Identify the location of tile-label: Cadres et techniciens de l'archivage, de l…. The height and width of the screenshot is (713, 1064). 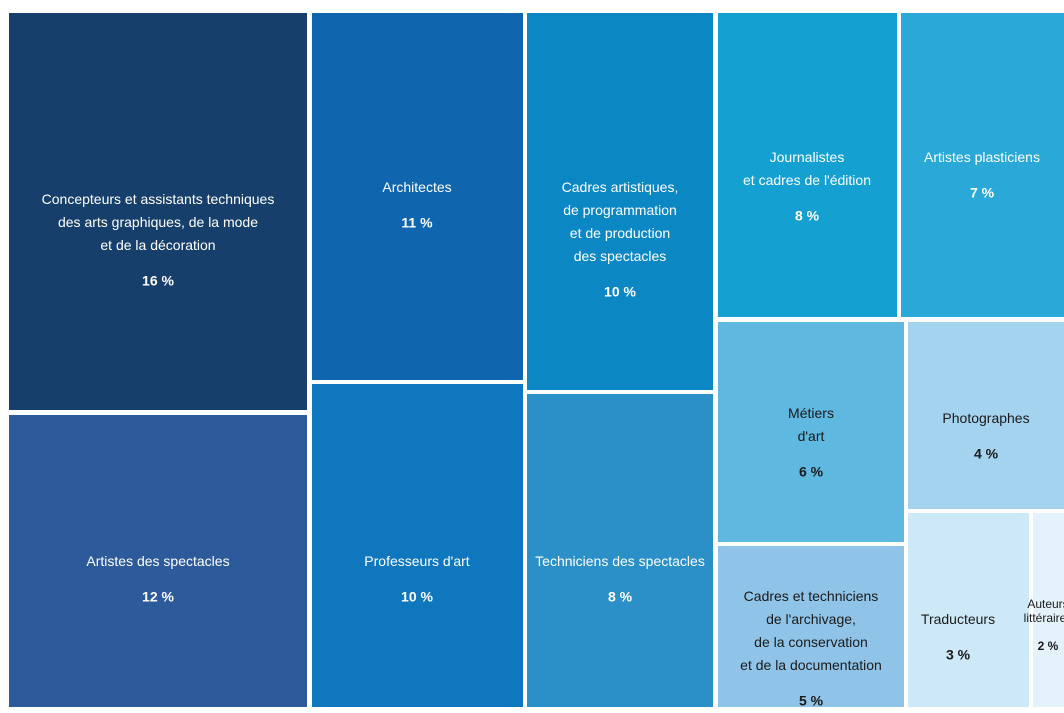
(811, 630).